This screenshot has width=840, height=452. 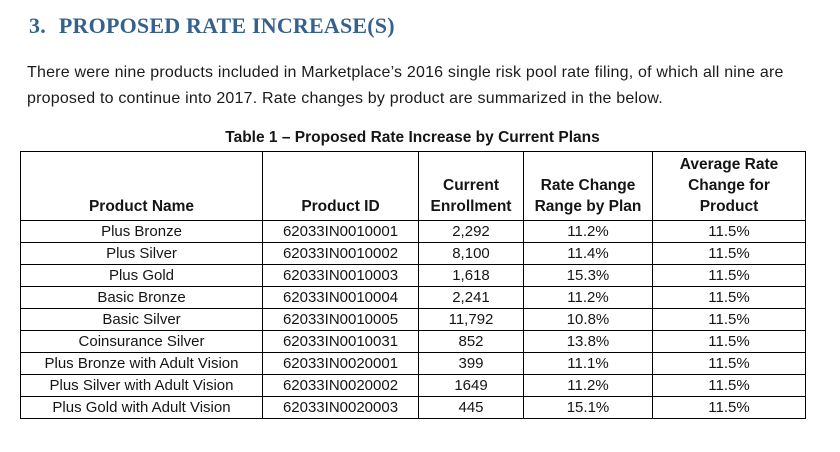 What do you see at coordinates (340, 297) in the screenshot?
I see `cell-product-id: 62033IN0010004` at bounding box center [340, 297].